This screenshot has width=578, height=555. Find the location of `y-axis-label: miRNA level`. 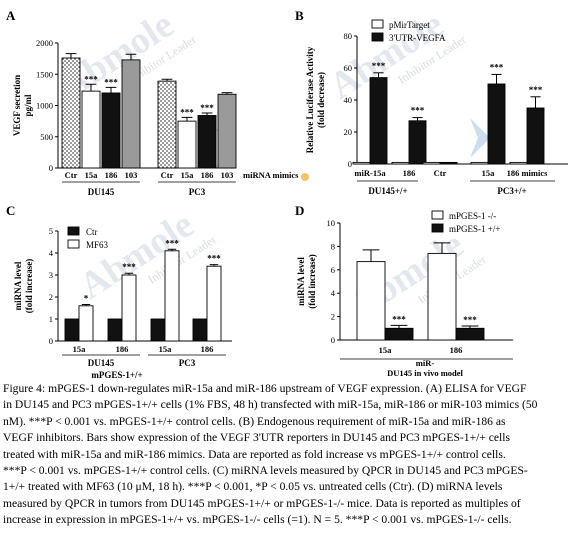

y-axis-label: miRNA level is located at coordinates (18, 285).